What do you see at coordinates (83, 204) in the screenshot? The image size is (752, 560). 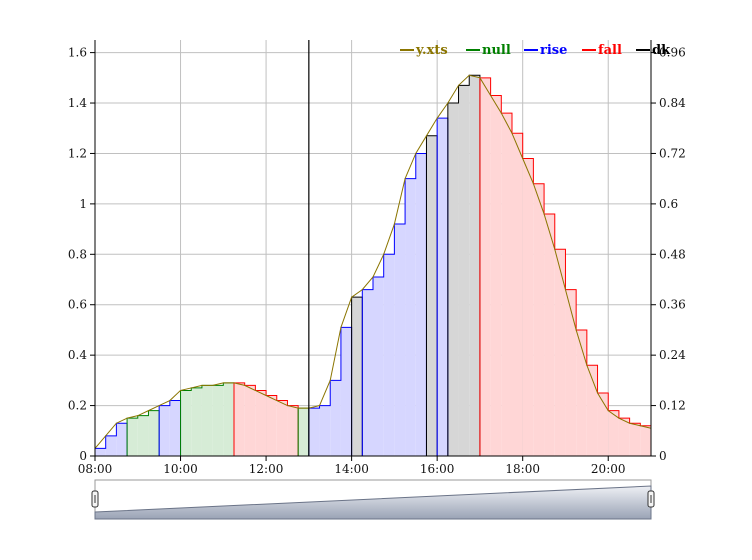 I see `y-left-tick-label: 1` at bounding box center [83, 204].